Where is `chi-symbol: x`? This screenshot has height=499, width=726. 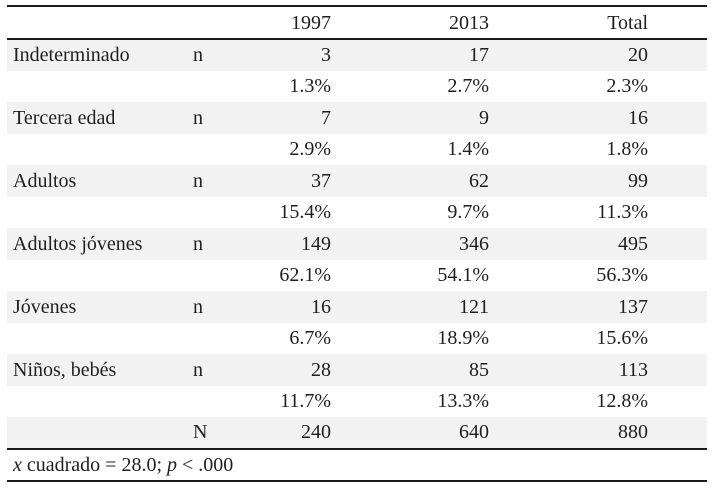
chi-symbol: x is located at coordinates (17, 464).